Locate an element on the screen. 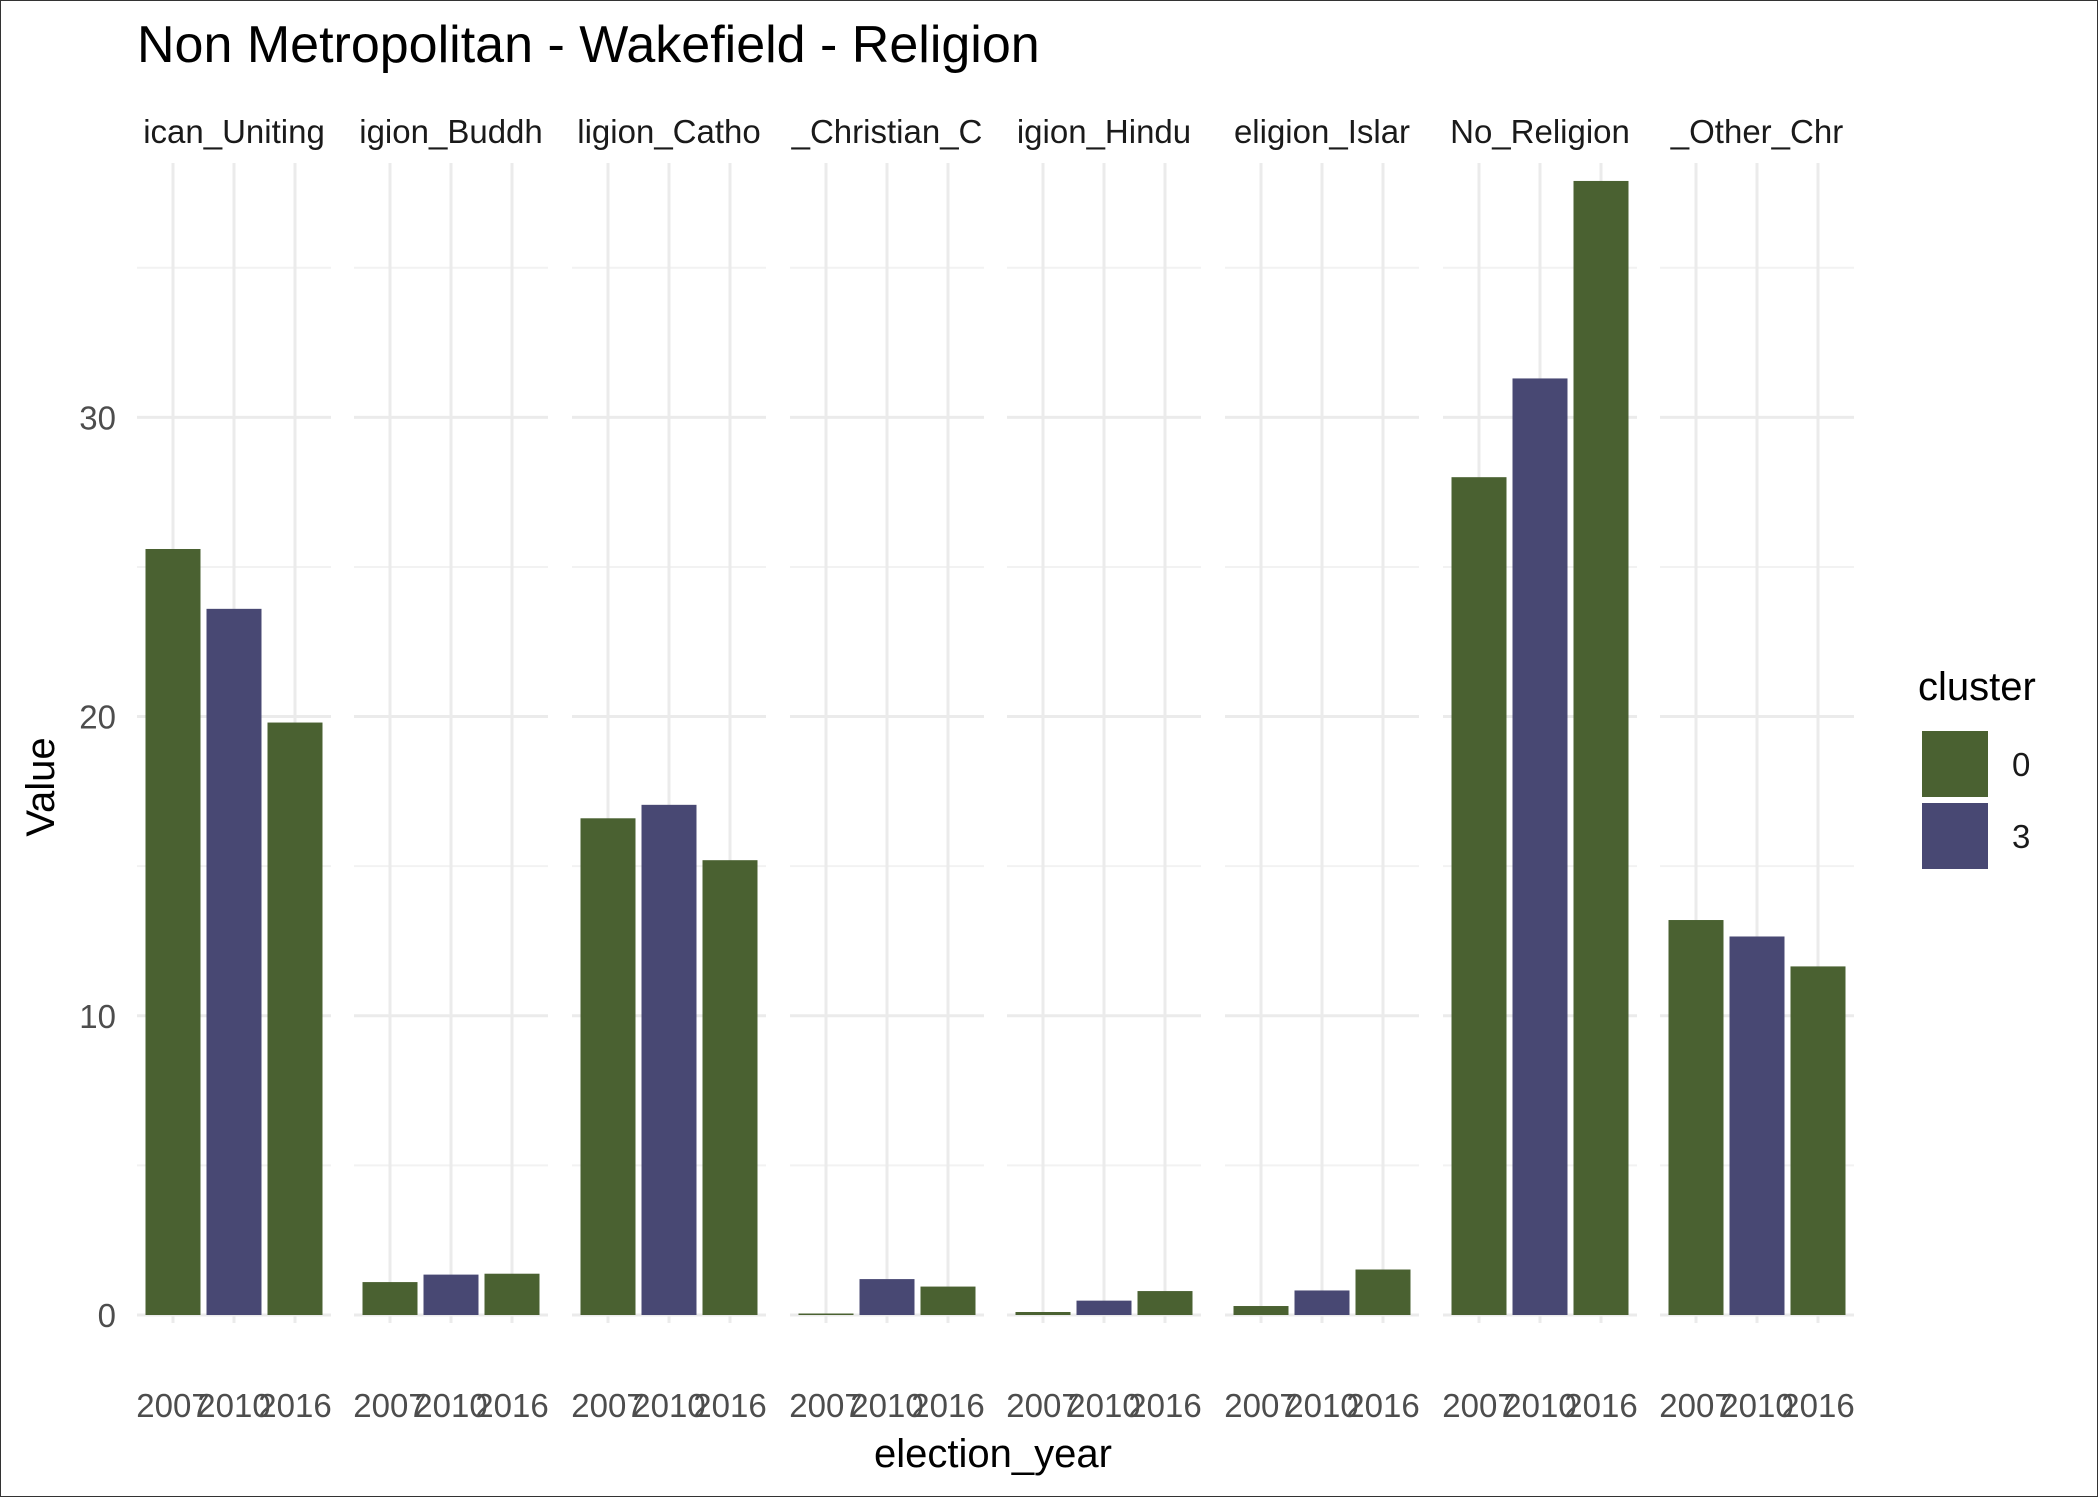 This screenshot has height=1499, width=2100. legend-label: 3 is located at coordinates (2021, 836).